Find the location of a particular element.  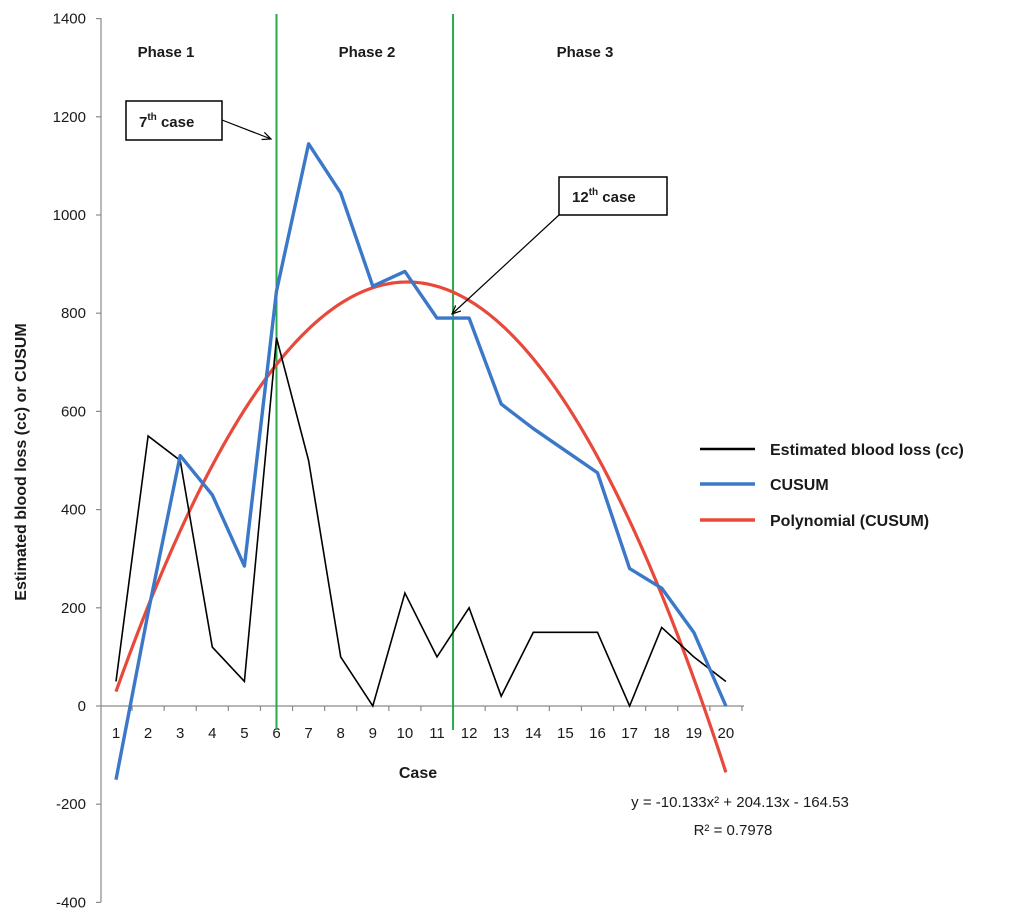

x-tick-label: 17 is located at coordinates (629, 733).